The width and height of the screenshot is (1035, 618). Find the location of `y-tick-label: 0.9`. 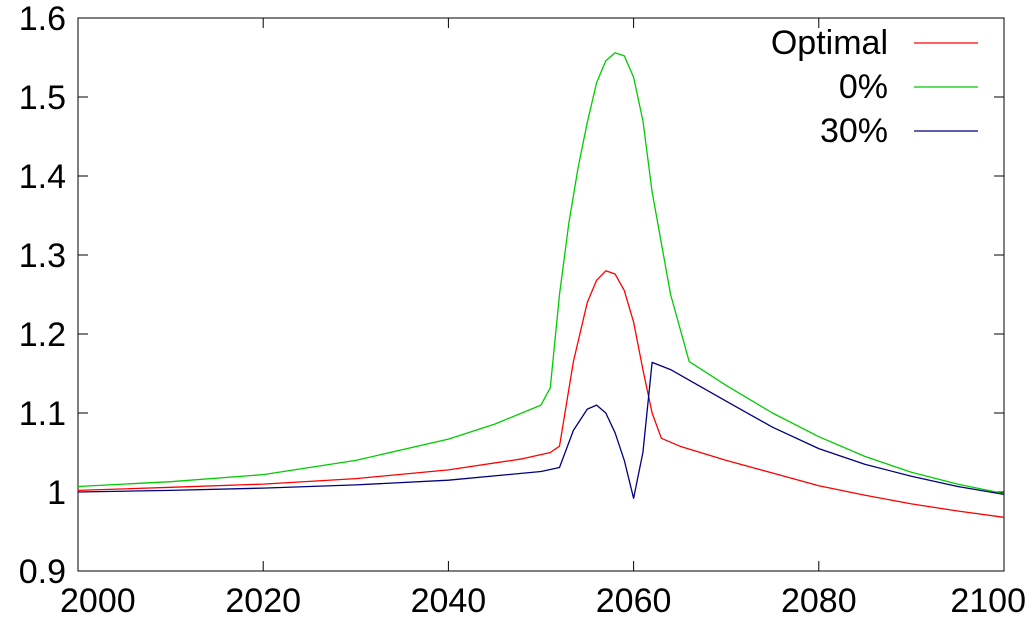

y-tick-label: 0.9 is located at coordinates (42, 572).